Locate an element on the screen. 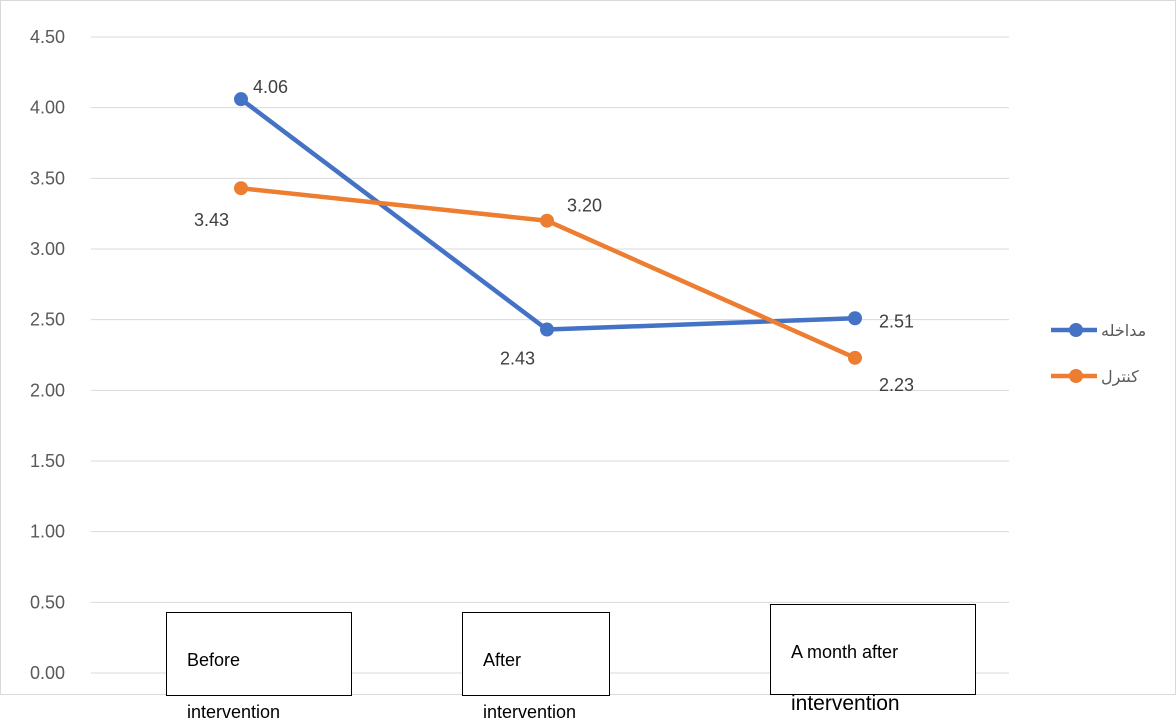 Image resolution: width=1176 pixels, height=725 pixels. x-category-month-after-intervention: A month after intervention is located at coordinates (873, 659).